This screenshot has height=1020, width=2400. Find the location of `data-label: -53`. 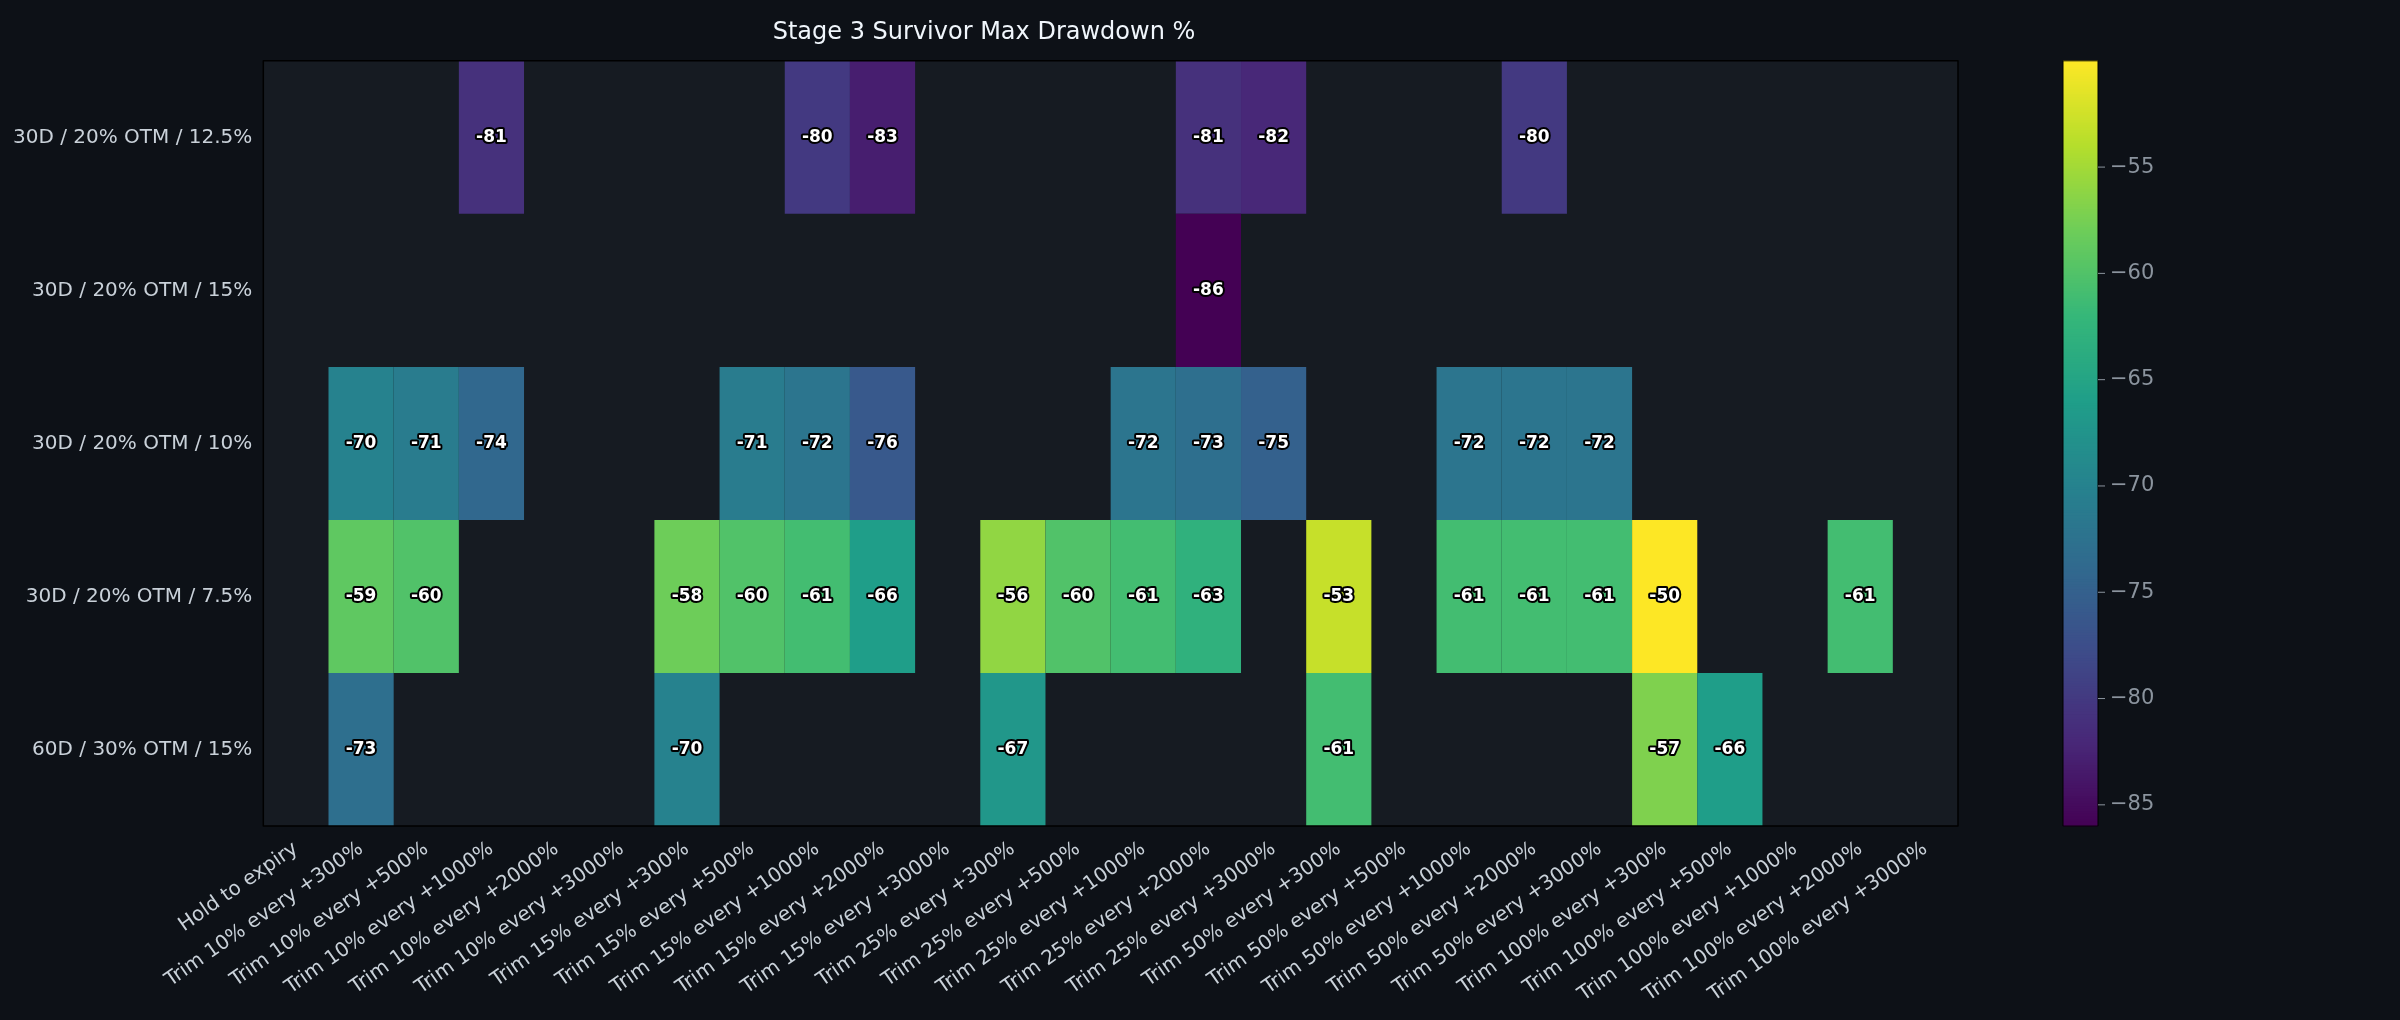

data-label: -53 is located at coordinates (1339, 594).